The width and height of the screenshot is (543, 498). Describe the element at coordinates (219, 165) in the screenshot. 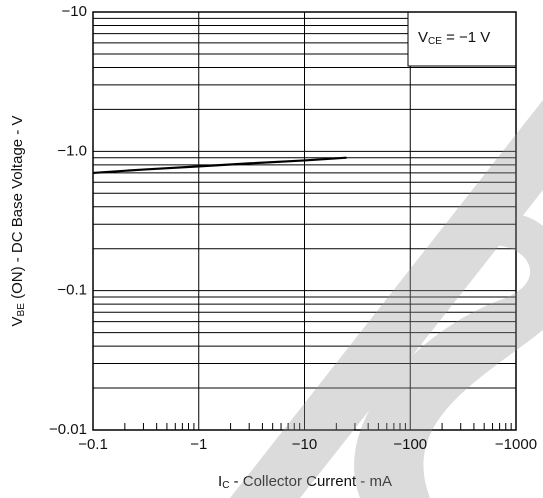

I see `data-line` at that location.